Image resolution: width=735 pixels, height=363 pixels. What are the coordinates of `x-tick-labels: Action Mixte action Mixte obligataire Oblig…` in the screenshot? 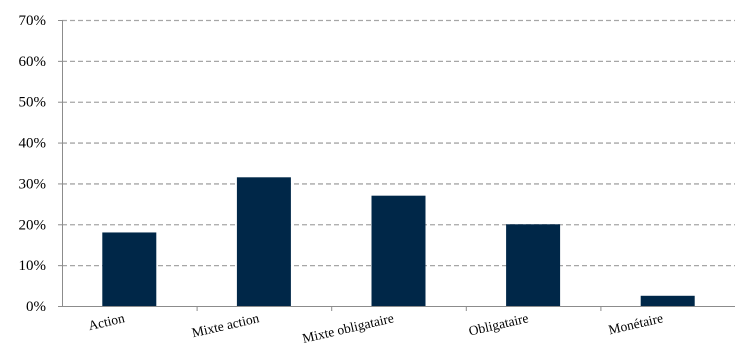 It's located at (376, 328).